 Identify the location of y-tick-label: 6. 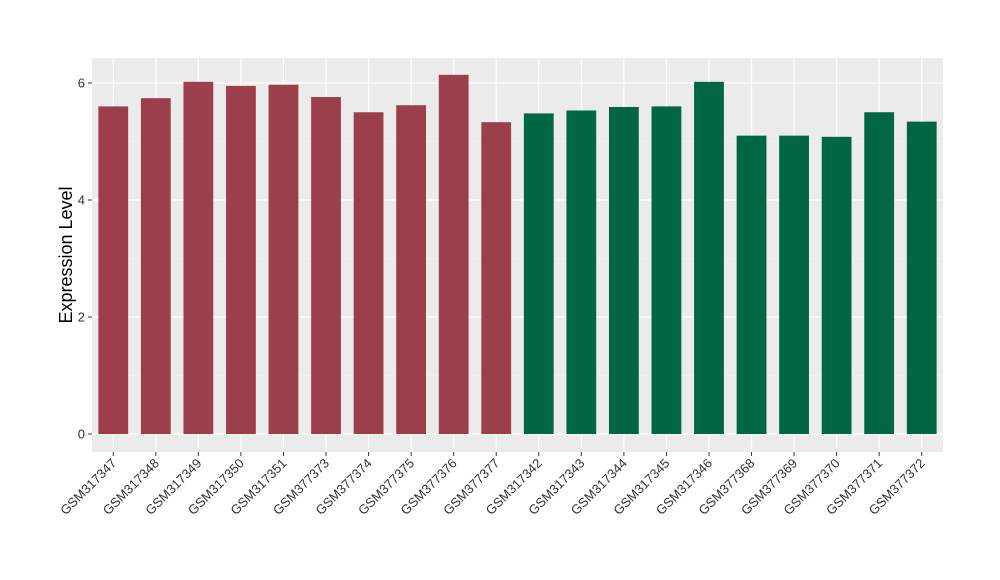
(81, 83).